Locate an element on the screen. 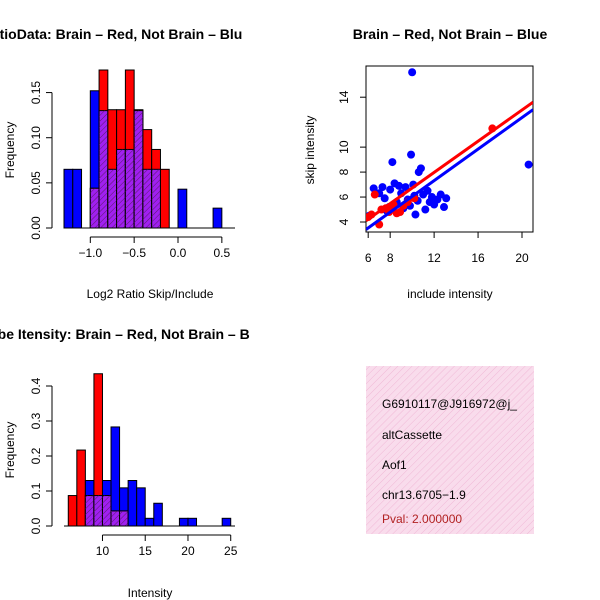 The height and width of the screenshot is (600, 600). scatter-y-tick-label: 6 is located at coordinates (344, 196).